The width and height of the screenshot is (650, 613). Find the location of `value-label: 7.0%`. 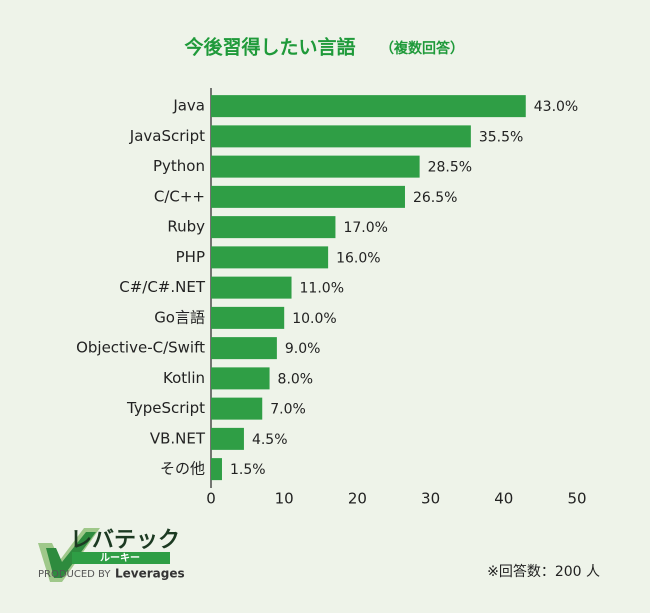

value-label: 7.0% is located at coordinates (288, 410).